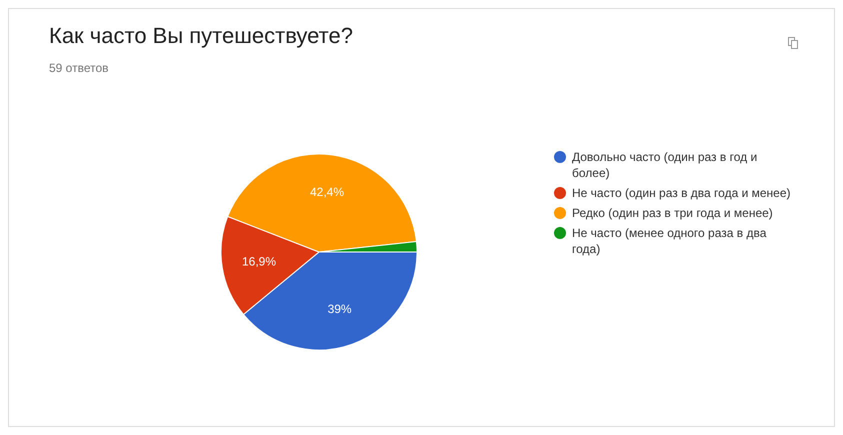 The image size is (843, 435). What do you see at coordinates (79, 68) in the screenshot?
I see `text: 59 ответов` at bounding box center [79, 68].